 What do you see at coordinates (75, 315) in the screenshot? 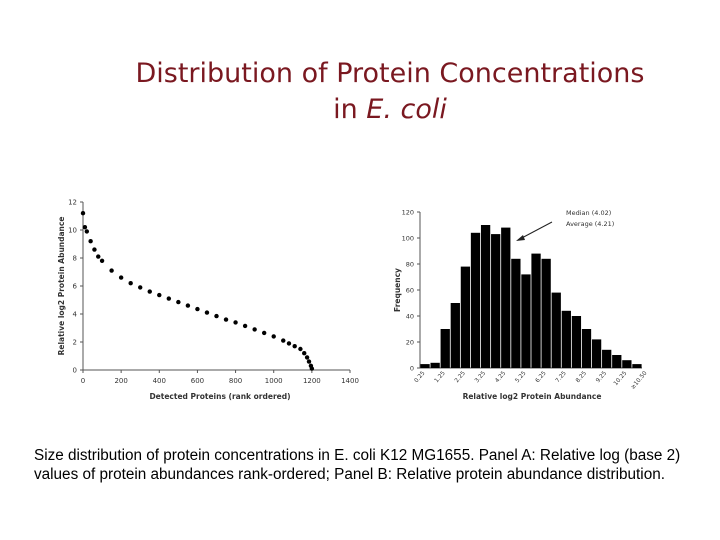
I see `panel-a-y-tick-label: 4` at bounding box center [75, 315].